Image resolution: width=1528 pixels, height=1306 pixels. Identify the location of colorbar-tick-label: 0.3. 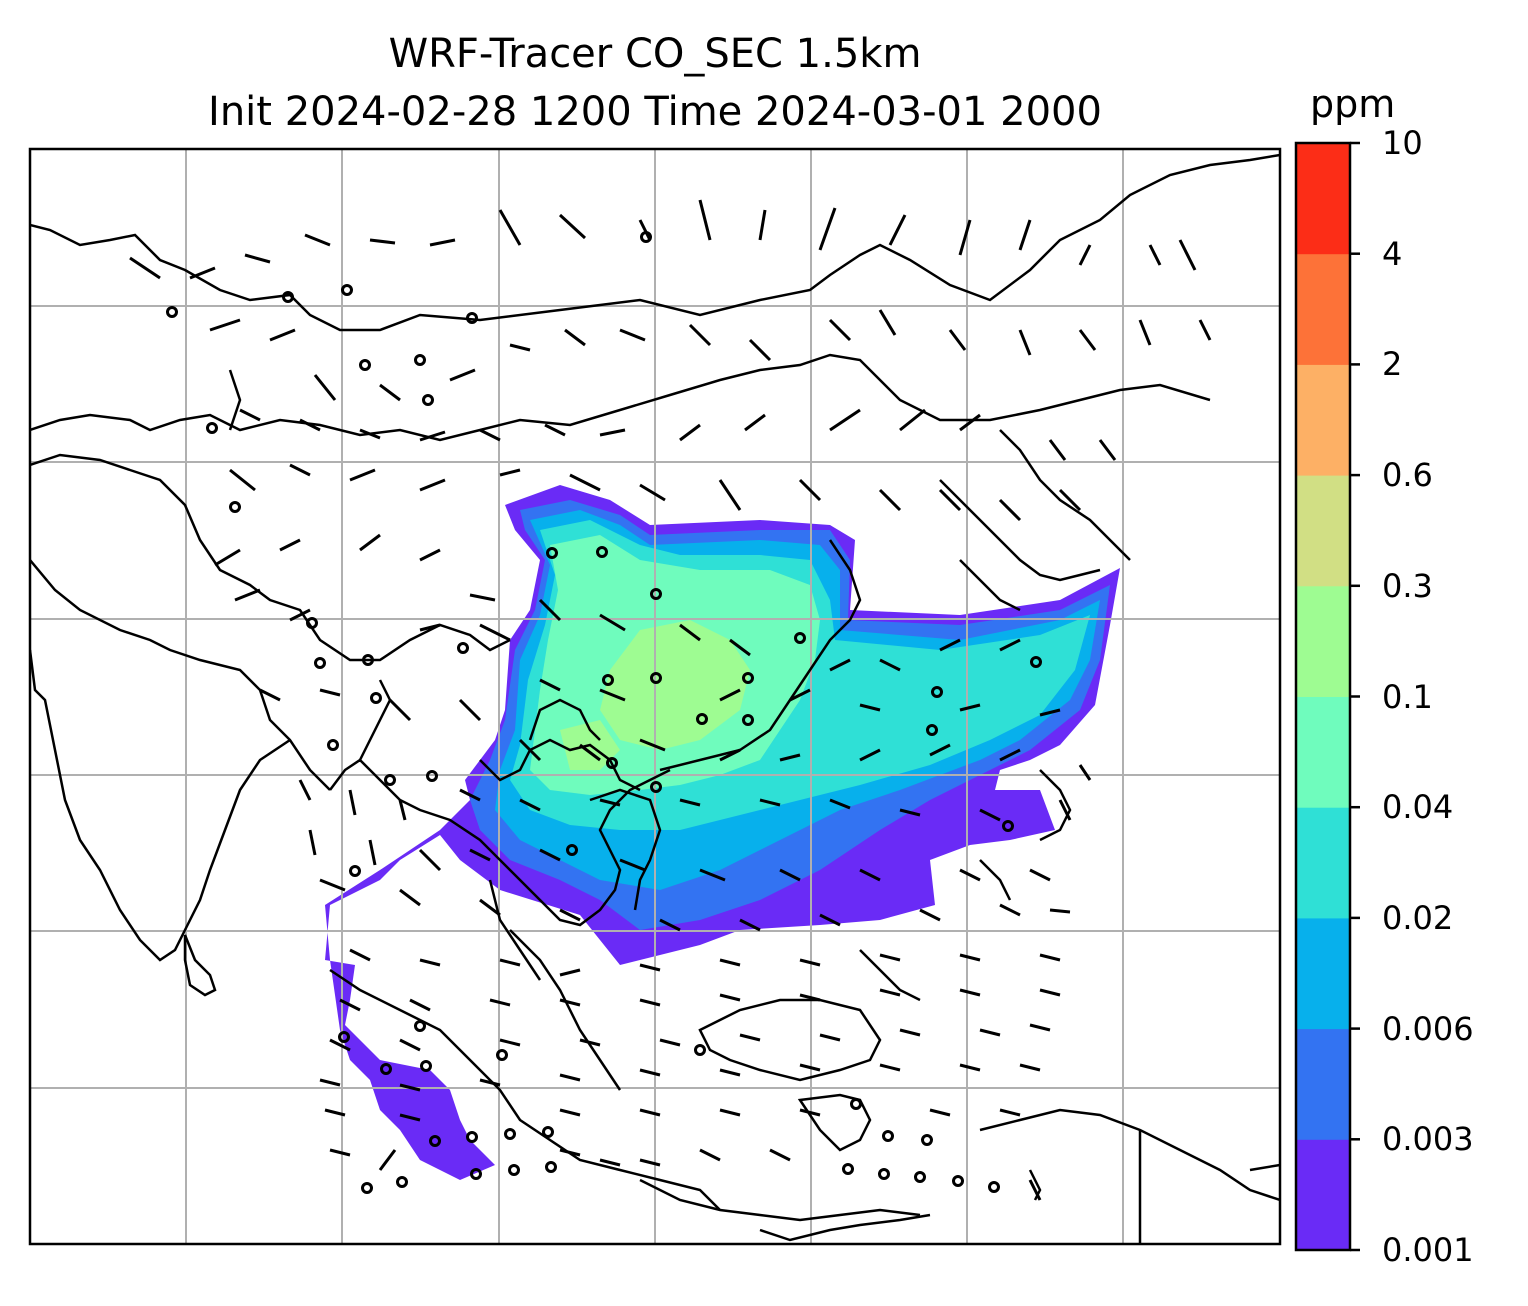
(1407, 585).